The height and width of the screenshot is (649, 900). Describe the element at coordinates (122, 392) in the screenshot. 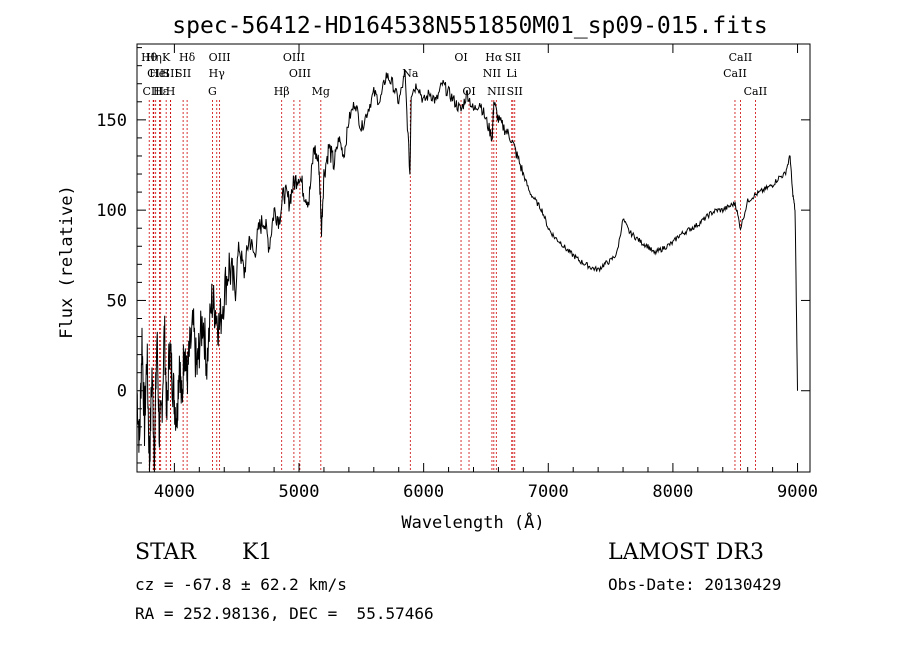

I see `y-tick-label-0: 0` at that location.